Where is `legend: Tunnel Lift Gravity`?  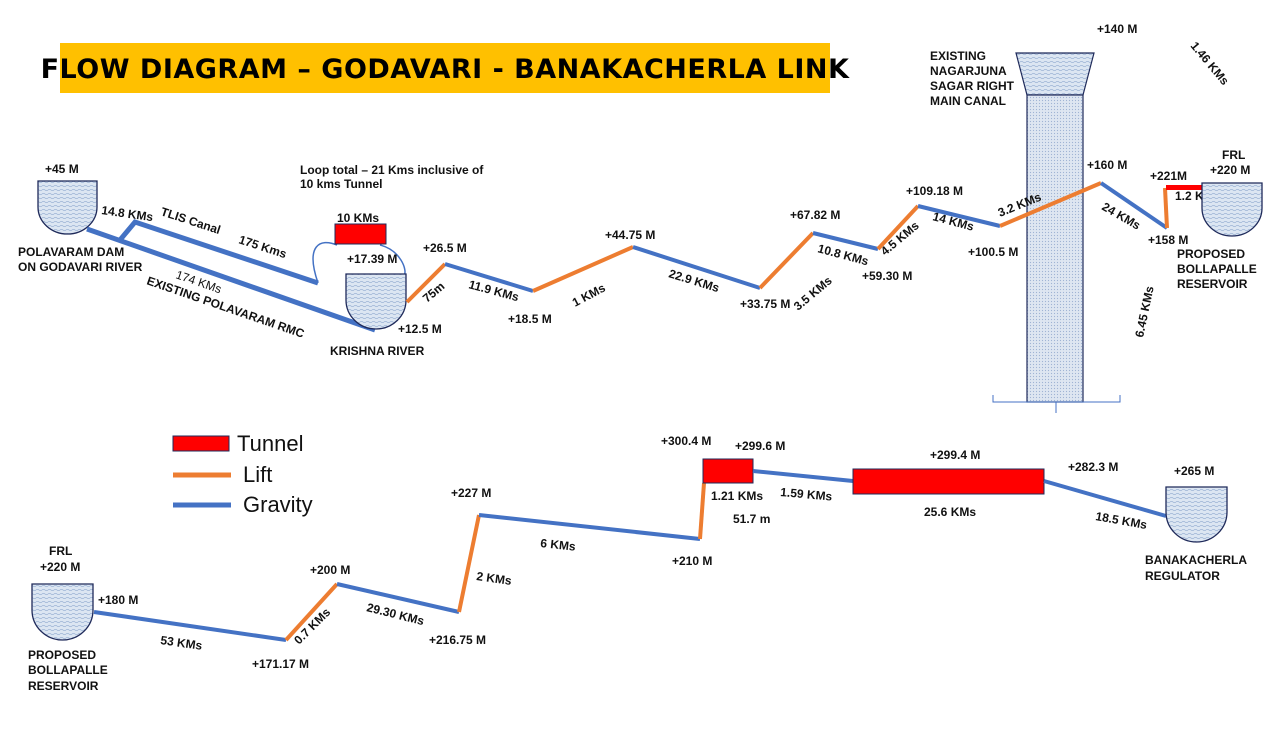
legend: Tunnel Lift Gravity is located at coordinates (242, 474).